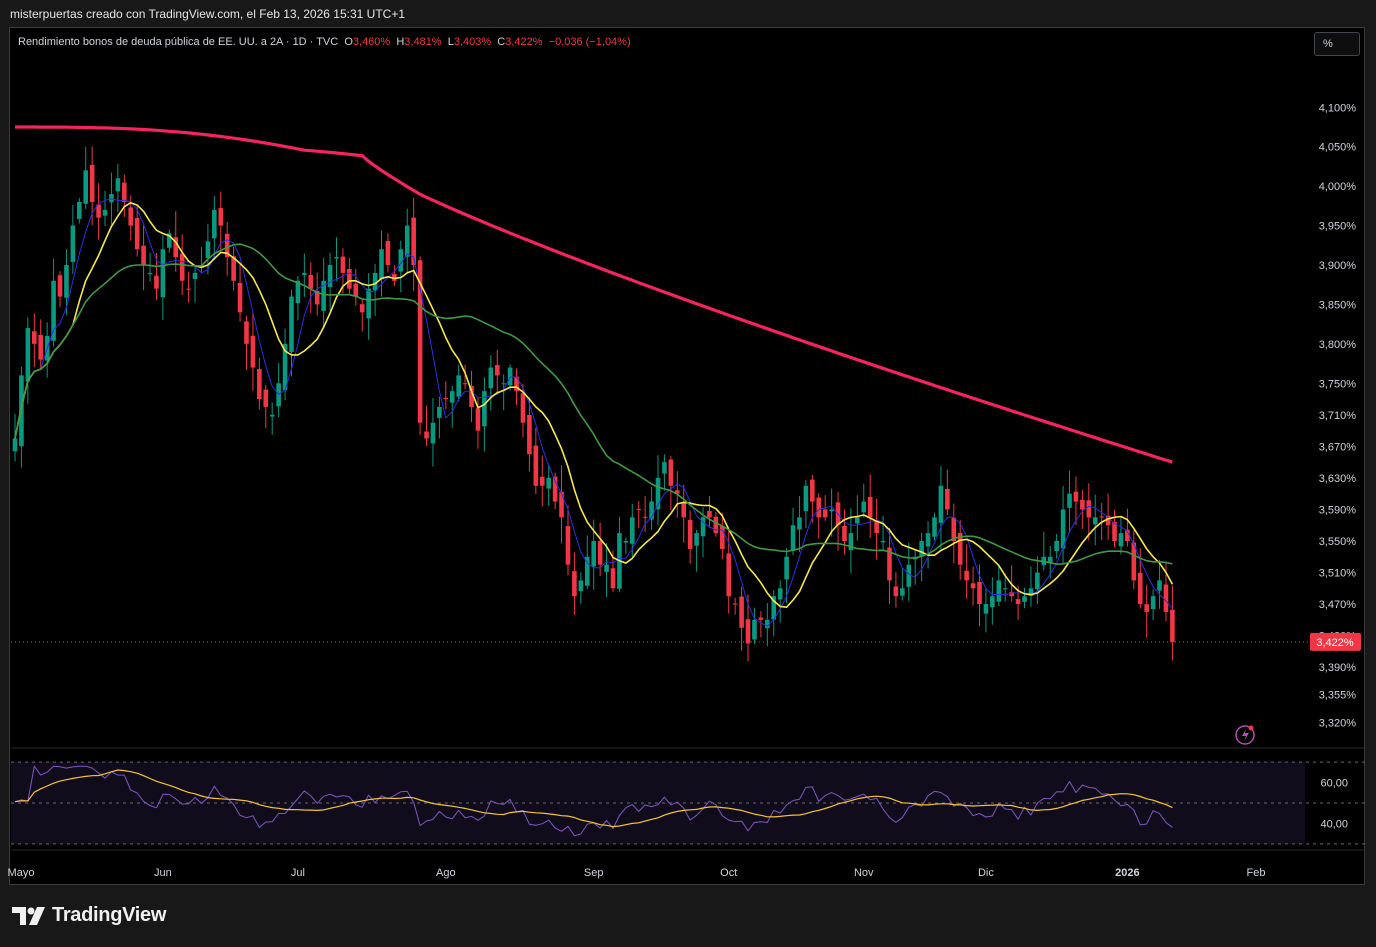 This screenshot has height=947, width=1376. I want to click on y-tick-label: 3,900%, so click(1338, 266).